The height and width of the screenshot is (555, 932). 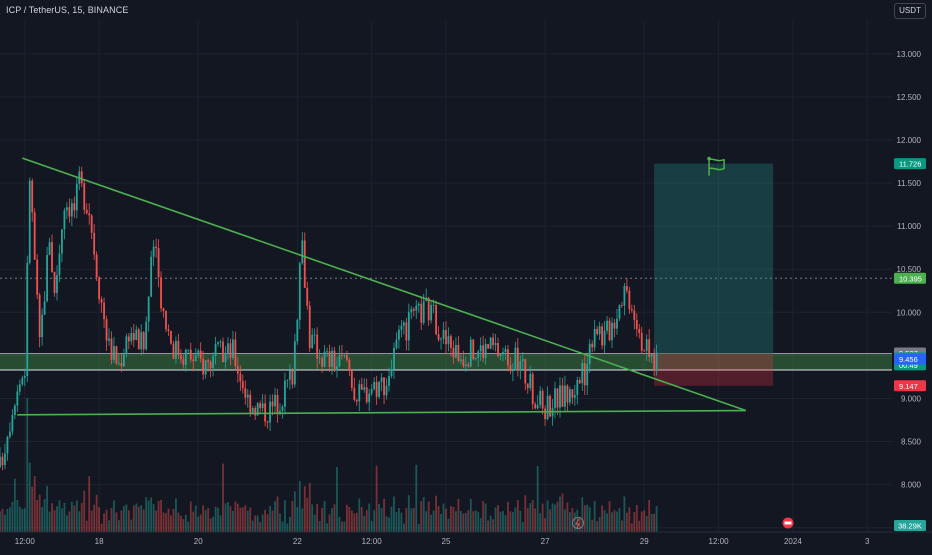 I want to click on price-label-text: 11.726, so click(x=910, y=164).